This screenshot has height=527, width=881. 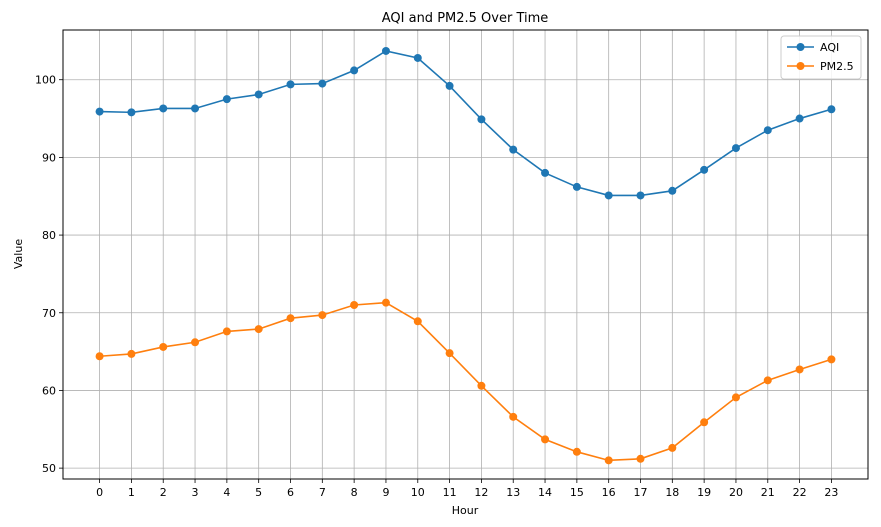 I want to click on x-tick-label: 9, so click(x=385, y=492).